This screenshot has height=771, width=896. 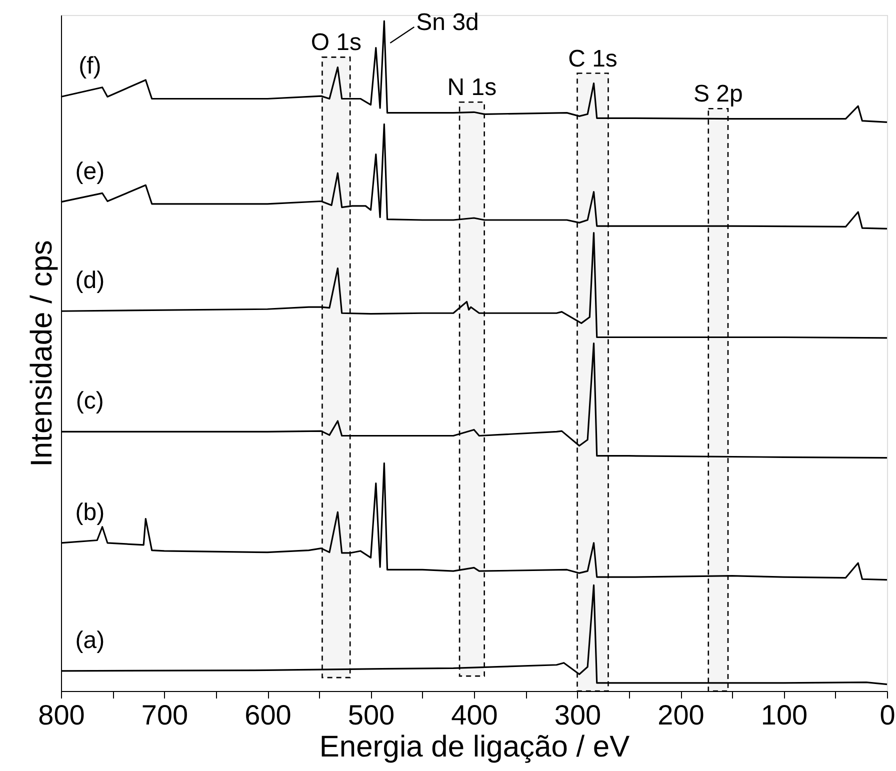 I want to click on series-label: (e), so click(x=90, y=171).